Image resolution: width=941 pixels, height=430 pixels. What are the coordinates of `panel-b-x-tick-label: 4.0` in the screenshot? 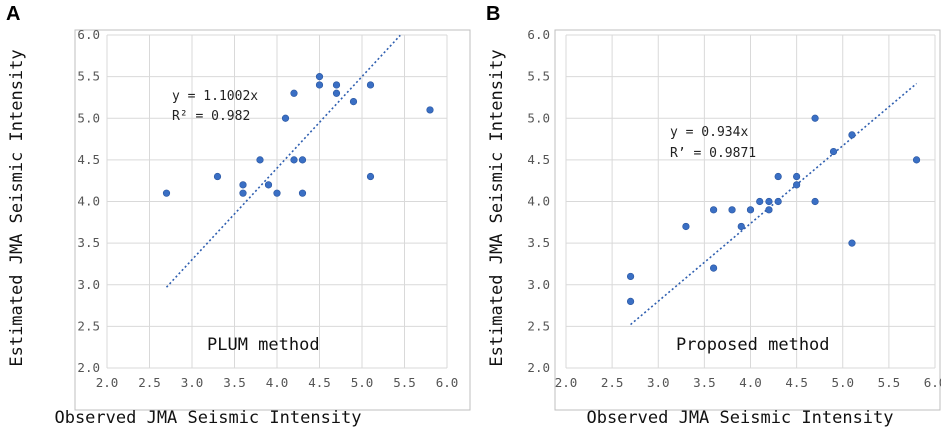 It's located at (750, 382).